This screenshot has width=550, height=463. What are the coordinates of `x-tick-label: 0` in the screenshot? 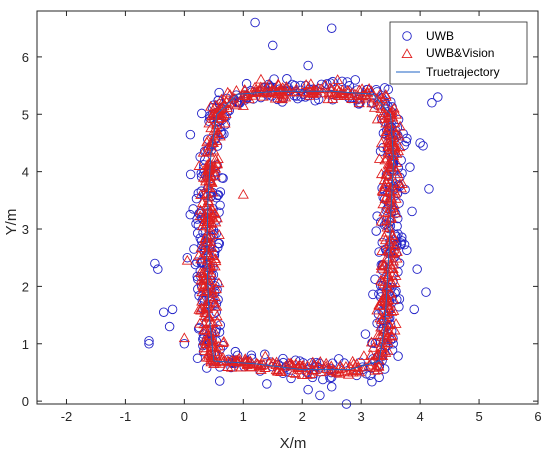 It's located at (184, 416).